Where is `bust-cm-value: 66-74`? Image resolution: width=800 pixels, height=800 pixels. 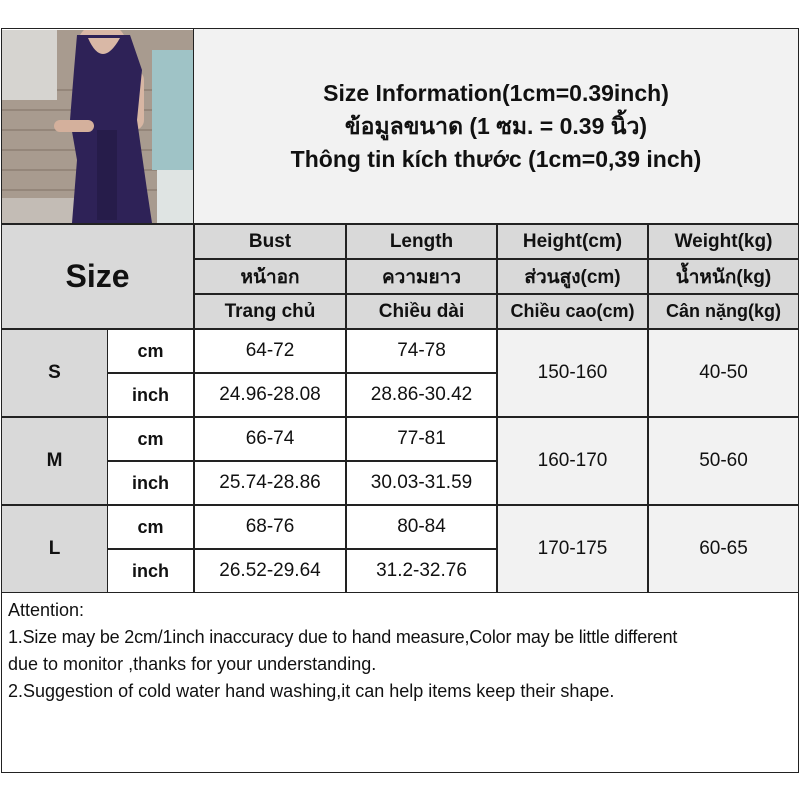
bust-cm-value: 66-74 is located at coordinates (270, 439).